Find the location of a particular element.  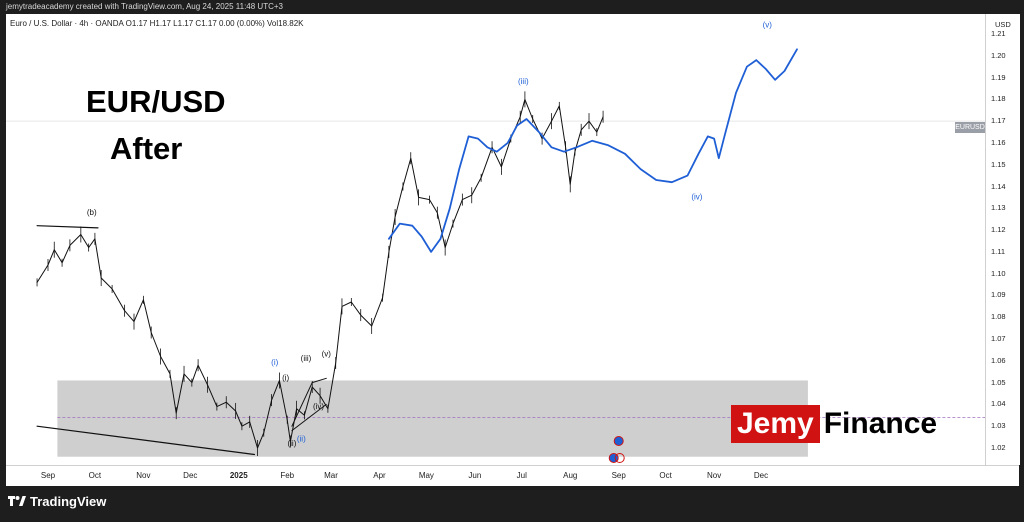

price-tick-label: 1.20 is located at coordinates (998, 55).